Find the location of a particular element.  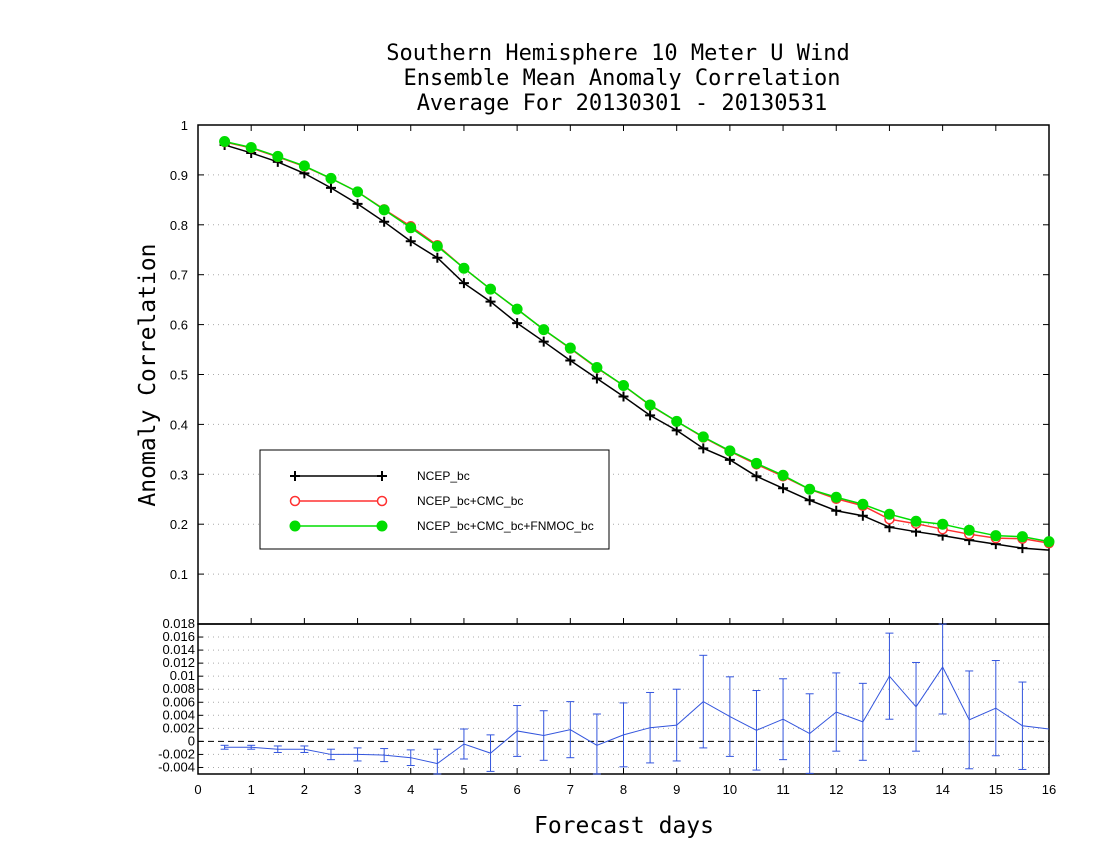

main-y-tick-label: 0.7 is located at coordinates (179, 275).